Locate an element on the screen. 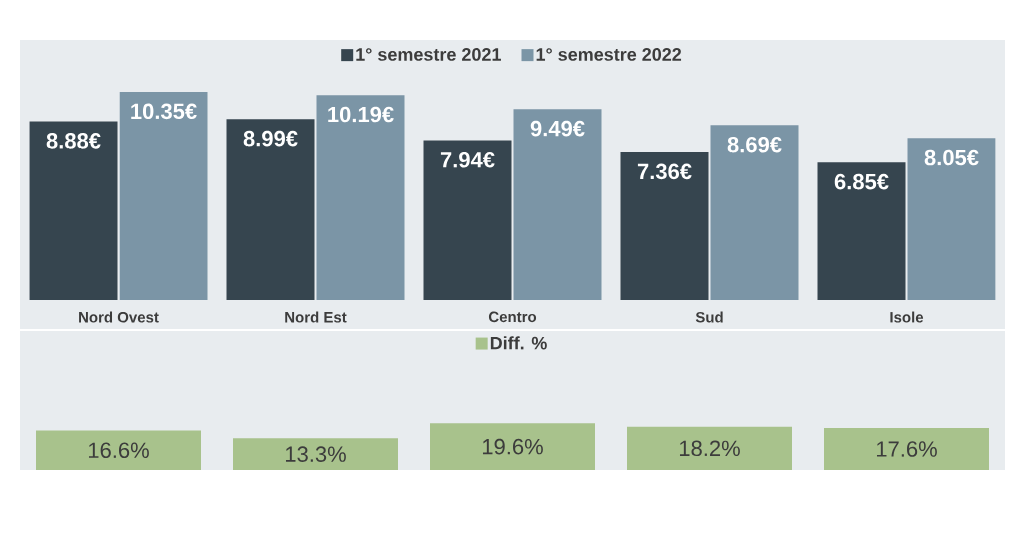 The image size is (1024, 536). data-label: 13.3% is located at coordinates (315, 454).